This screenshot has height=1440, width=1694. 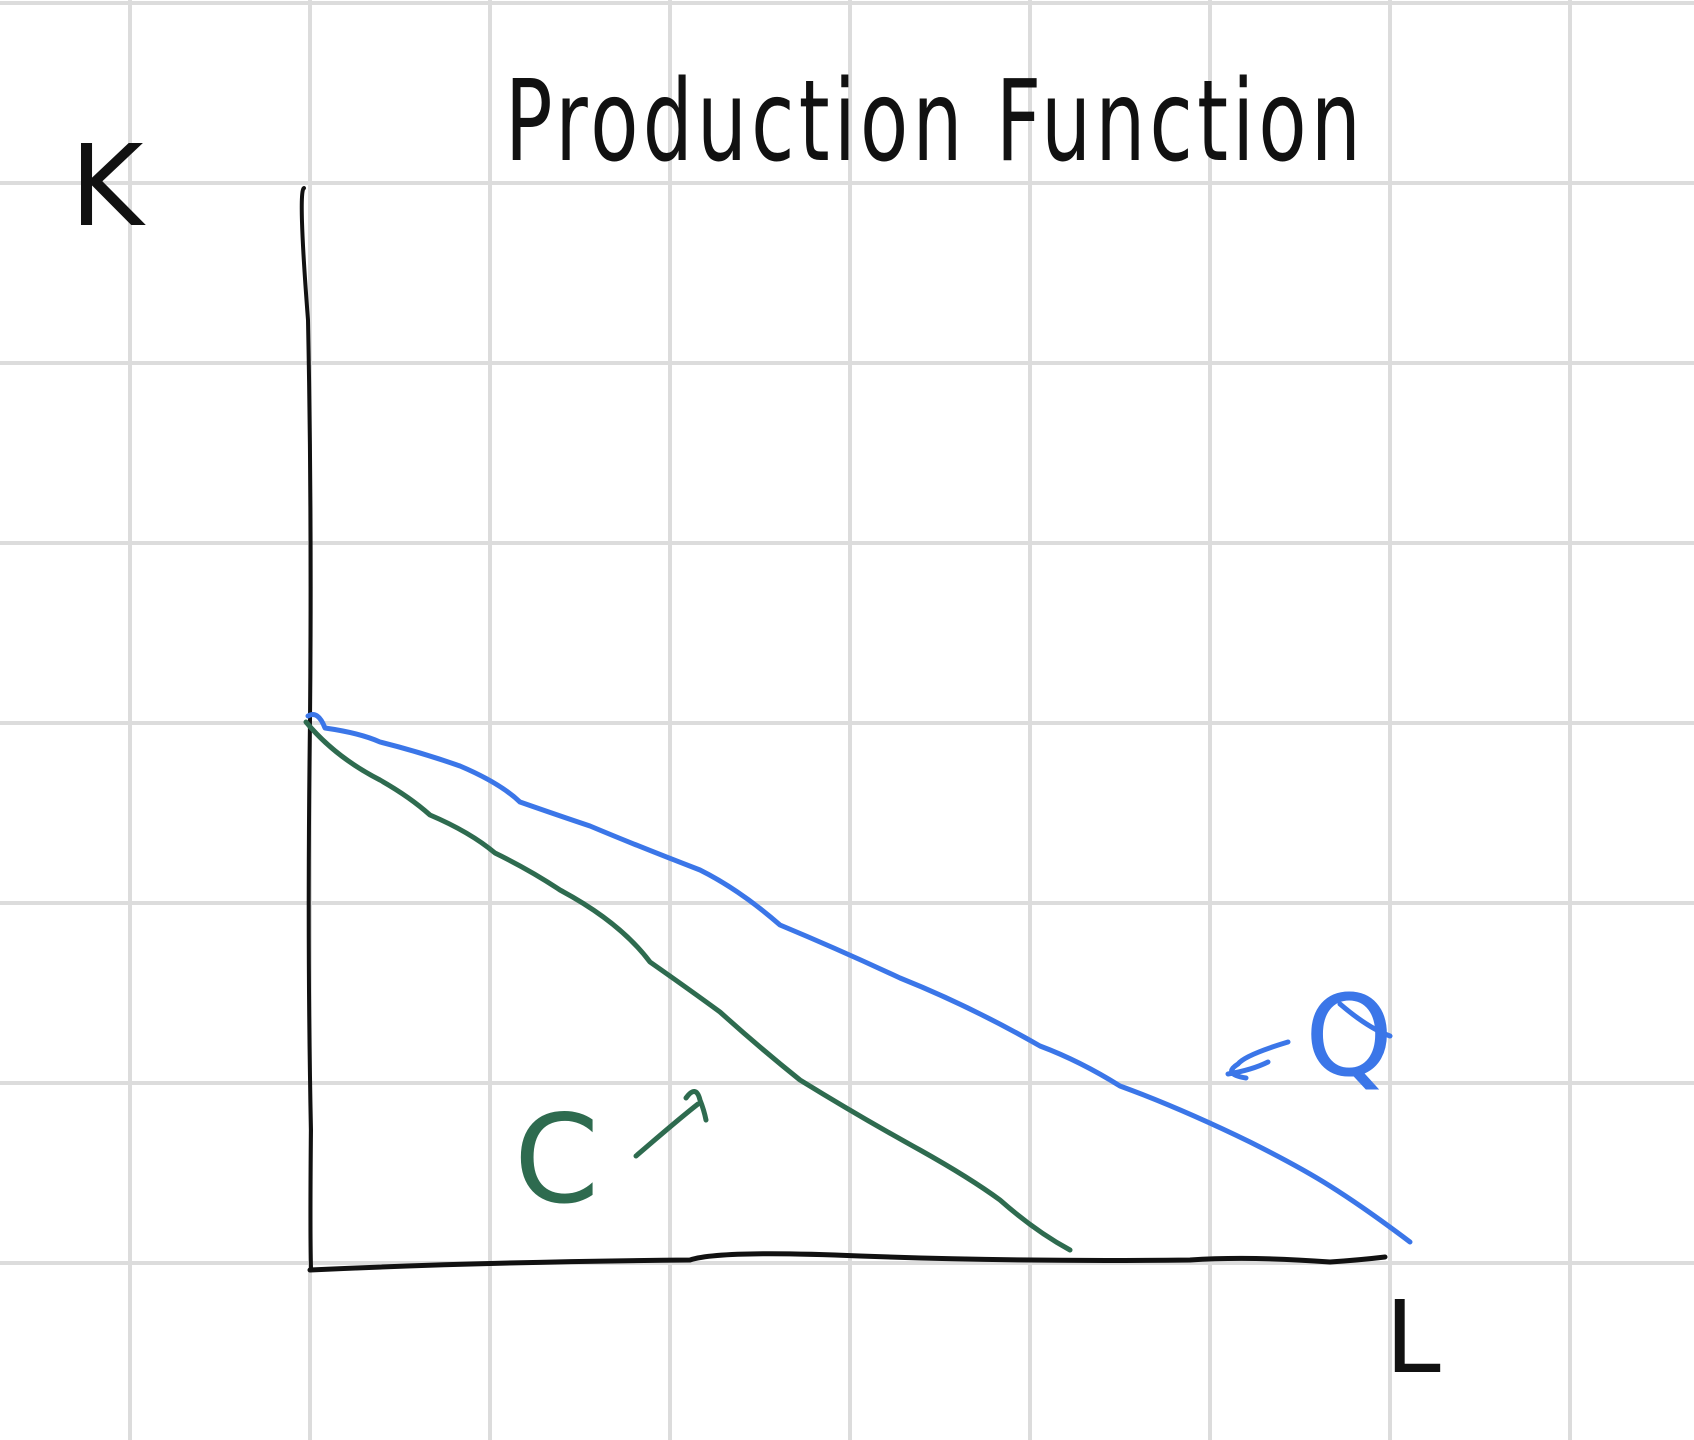 I want to click on y-axis-label: K, so click(x=108, y=187).